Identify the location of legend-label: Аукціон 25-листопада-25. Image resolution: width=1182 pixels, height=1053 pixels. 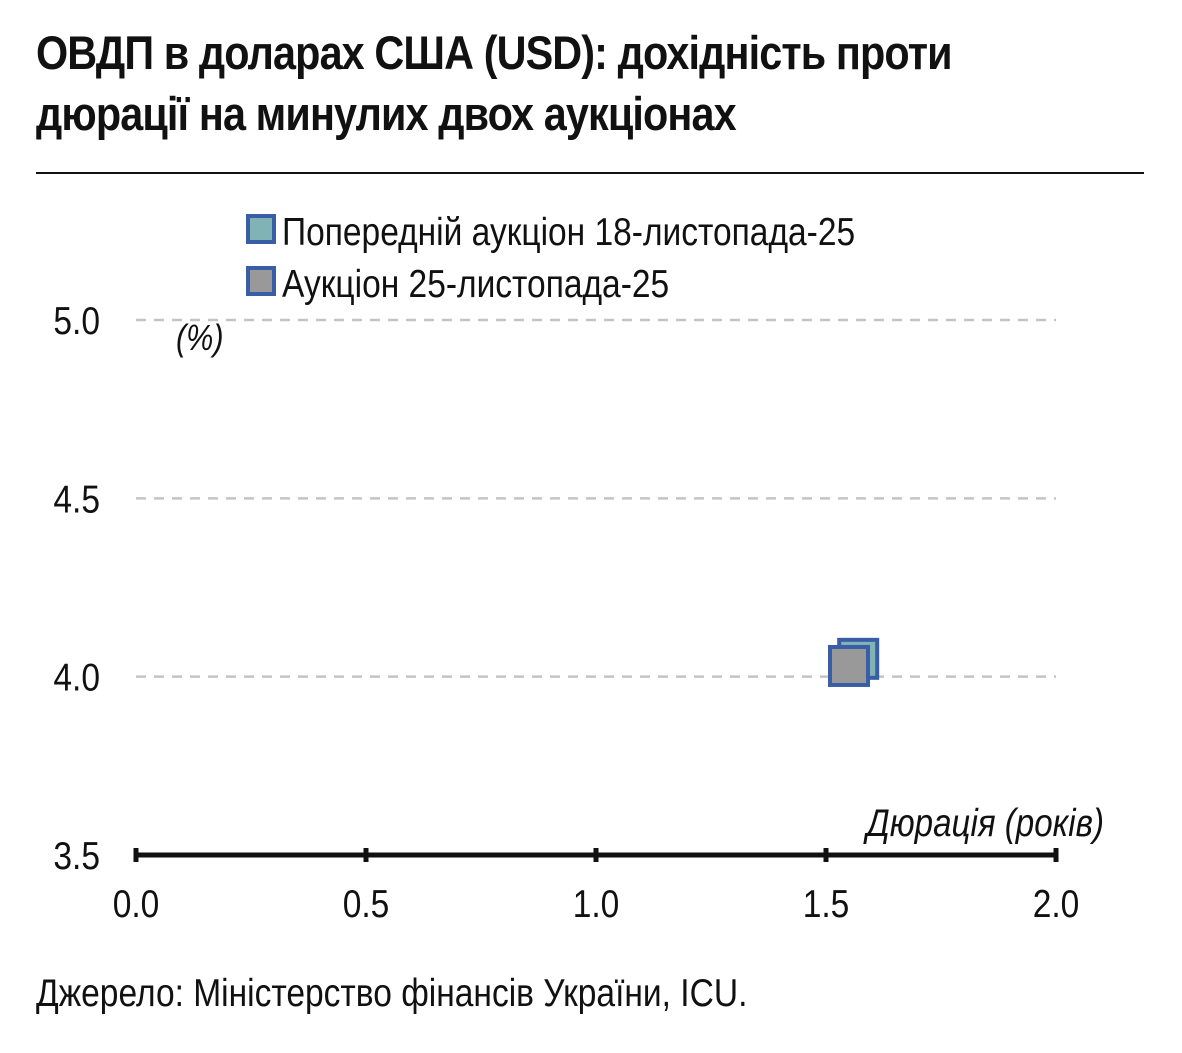
(475, 284).